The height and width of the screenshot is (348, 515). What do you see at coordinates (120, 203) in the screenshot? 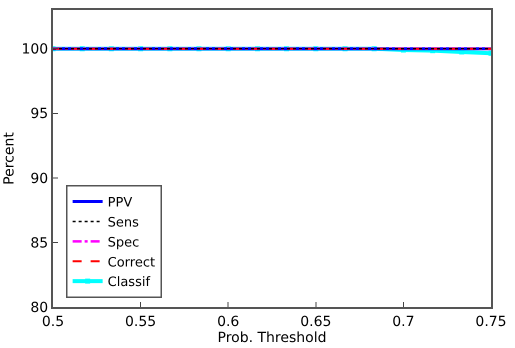
I see `legend-label: PPV` at bounding box center [120, 203].